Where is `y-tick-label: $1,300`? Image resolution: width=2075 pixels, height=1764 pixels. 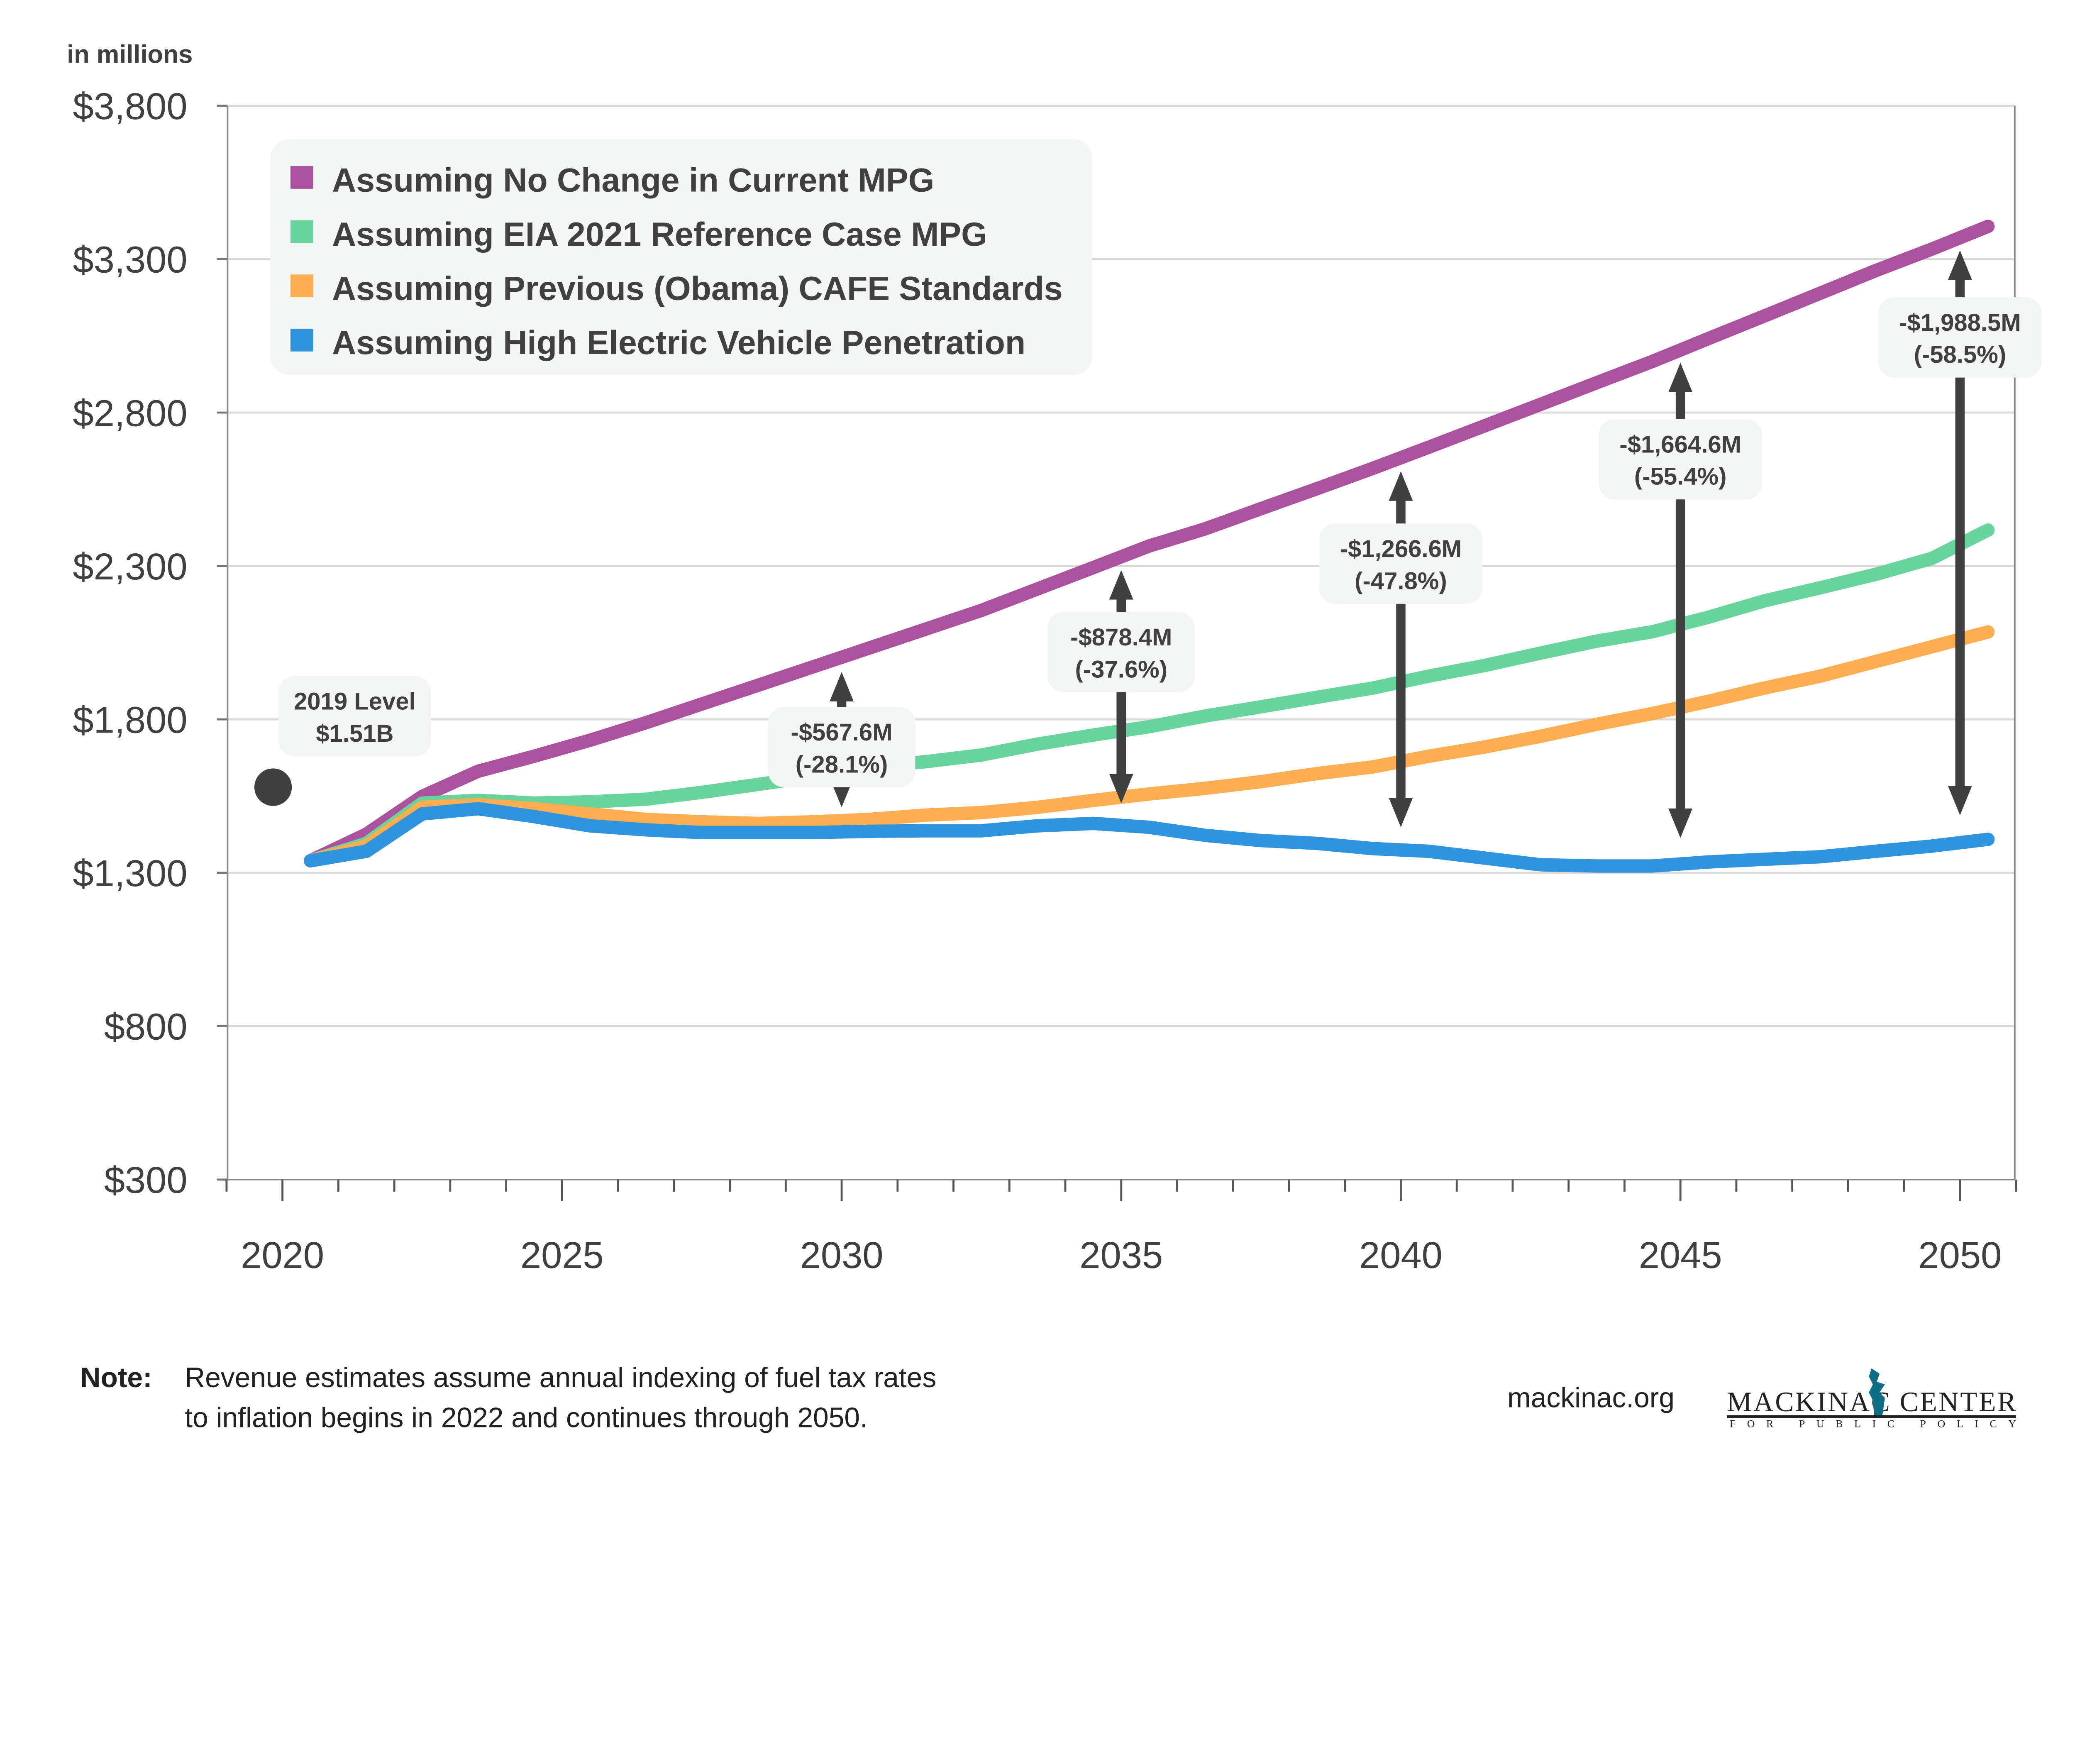 y-tick-label: $1,300 is located at coordinates (130, 874).